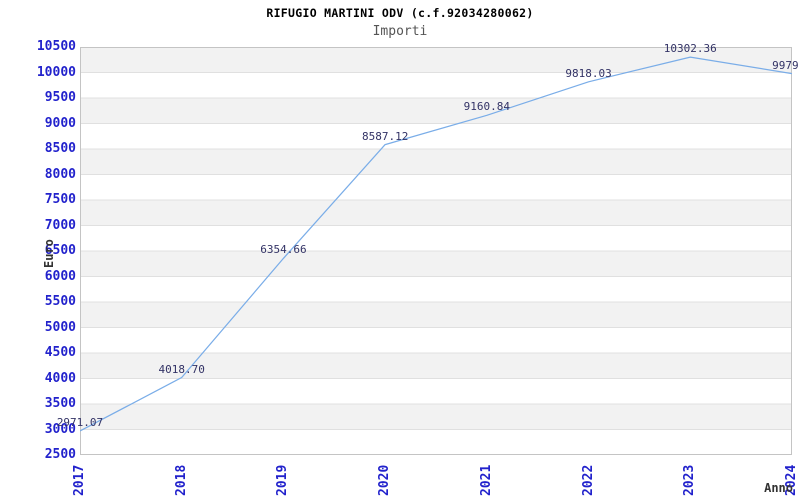 The image size is (800, 500). What do you see at coordinates (60, 97) in the screenshot?
I see `y-tick-label: 9500` at bounding box center [60, 97].